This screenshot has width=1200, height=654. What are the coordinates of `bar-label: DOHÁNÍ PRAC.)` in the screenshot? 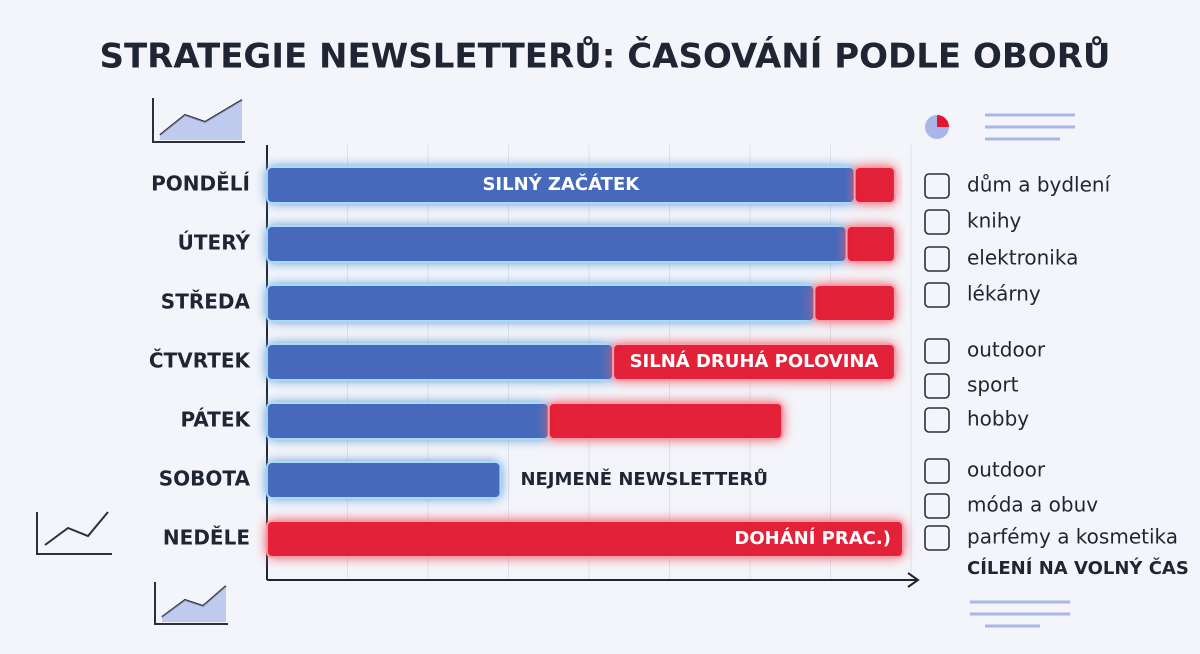 It's located at (812, 538).